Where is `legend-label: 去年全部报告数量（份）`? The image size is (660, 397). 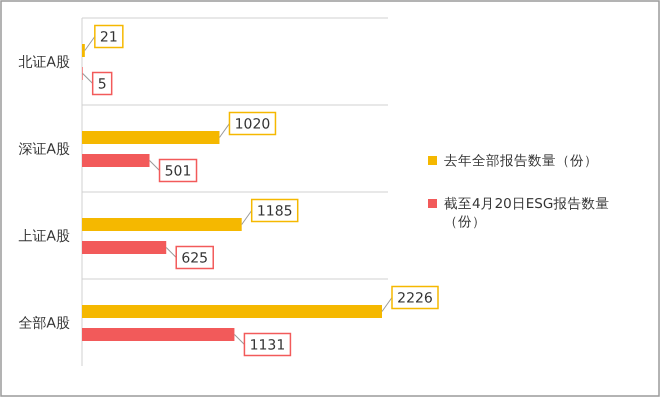 legend-label: 去年全部报告数量（份） is located at coordinates (521, 161).